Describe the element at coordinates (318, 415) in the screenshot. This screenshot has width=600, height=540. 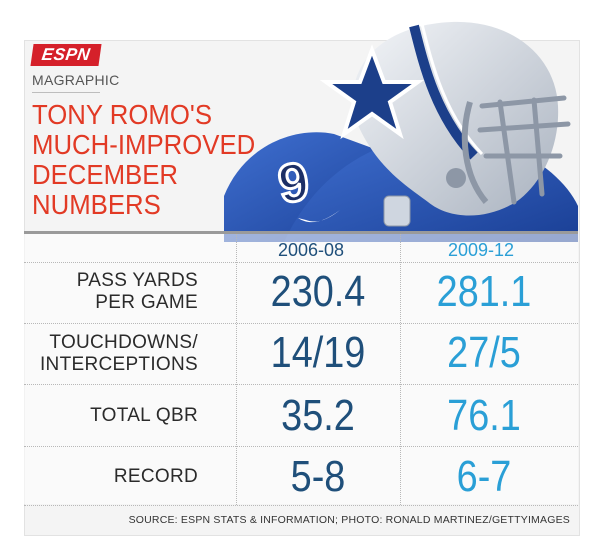
I see `value-qbr-2006-08: 35.2` at that location.